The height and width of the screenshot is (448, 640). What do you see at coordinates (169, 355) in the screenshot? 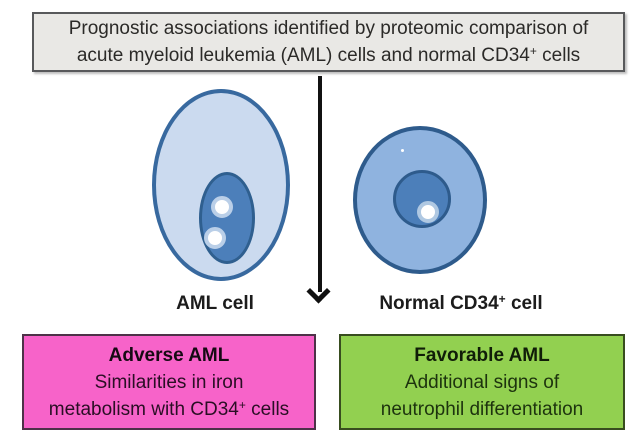
I see `adverse-aml-heading: Adverse AML` at bounding box center [169, 355].